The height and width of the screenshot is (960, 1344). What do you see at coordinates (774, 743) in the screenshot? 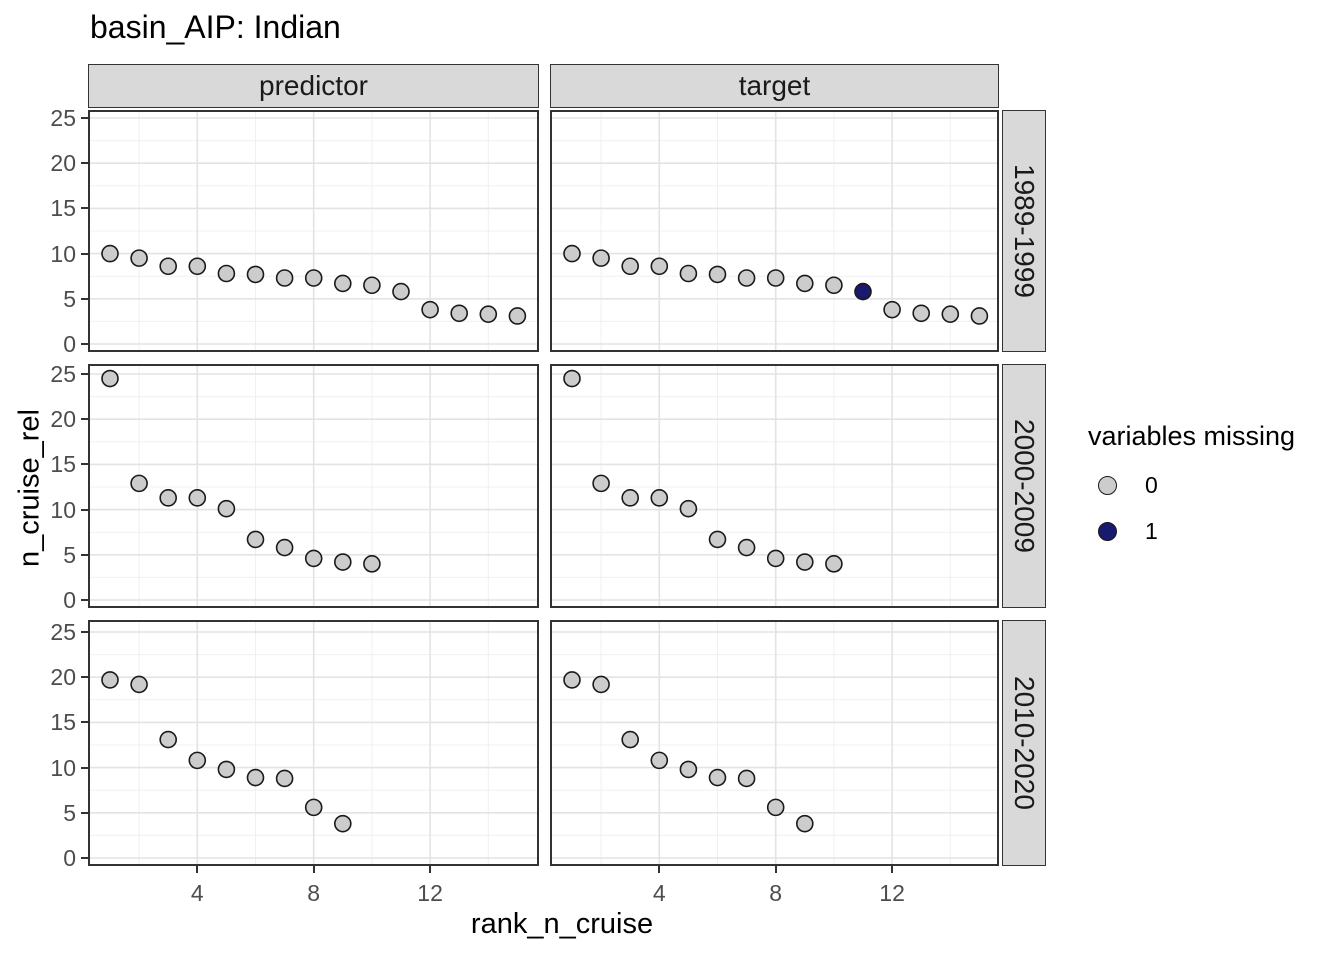
I see `panel-target-2010-2020` at bounding box center [774, 743].